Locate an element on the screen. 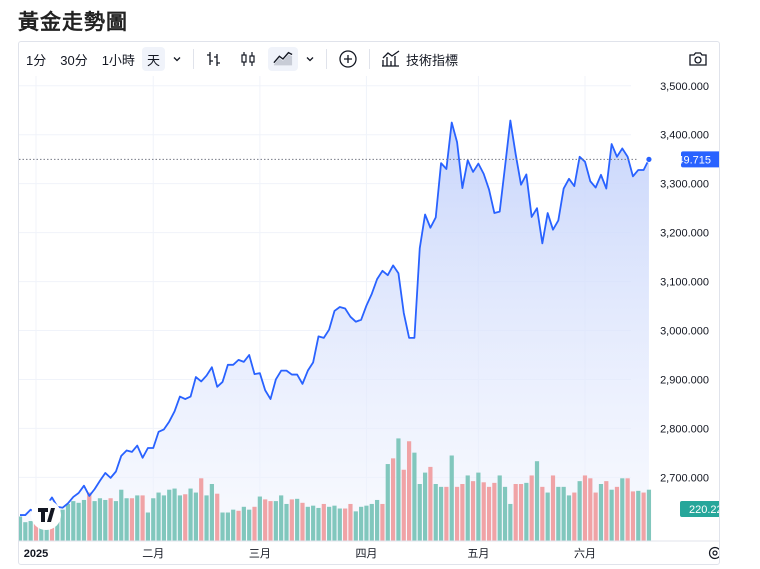 This screenshot has width=760, height=569. interval-1h-button: 1小時 is located at coordinates (118, 60).